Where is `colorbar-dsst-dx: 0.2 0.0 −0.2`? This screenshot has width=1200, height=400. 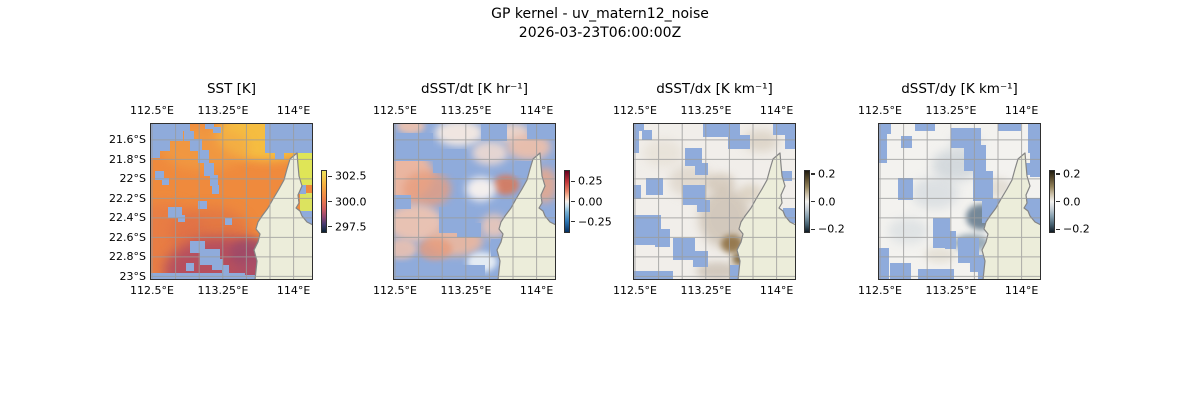 colorbar-dsst-dx: 0.2 0.0 −0.2 is located at coordinates (824, 201).